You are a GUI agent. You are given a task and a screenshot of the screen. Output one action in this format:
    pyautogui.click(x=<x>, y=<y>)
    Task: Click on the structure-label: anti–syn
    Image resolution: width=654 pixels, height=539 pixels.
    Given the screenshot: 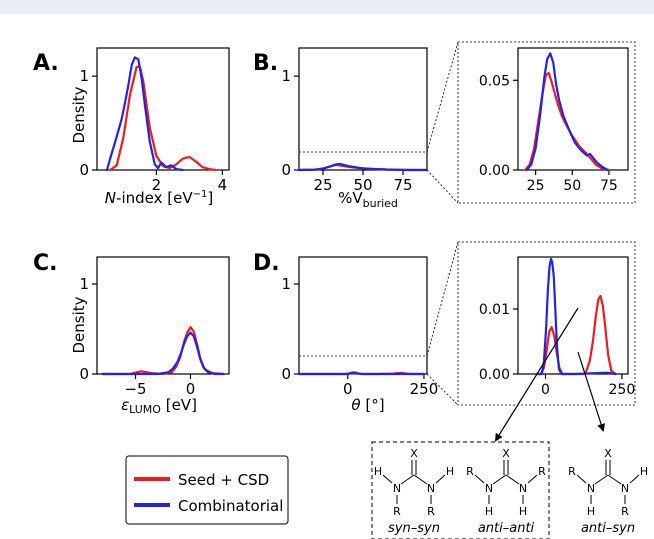 What is the action you would take?
    pyautogui.click(x=608, y=528)
    